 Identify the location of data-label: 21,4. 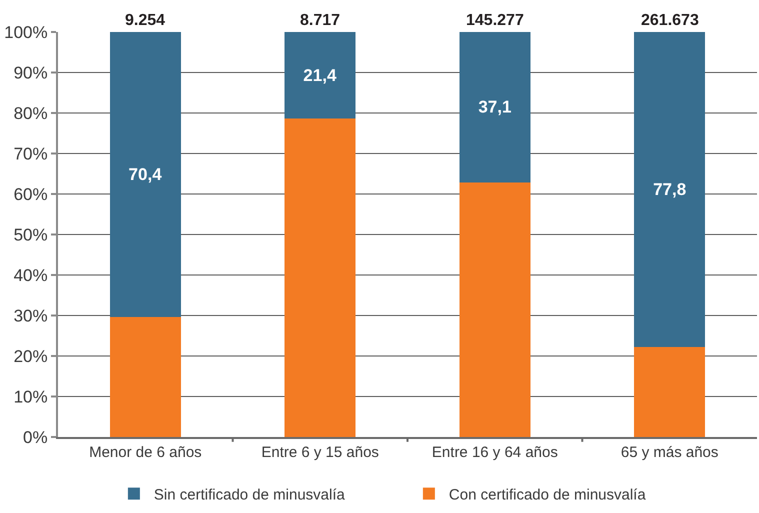
(320, 75).